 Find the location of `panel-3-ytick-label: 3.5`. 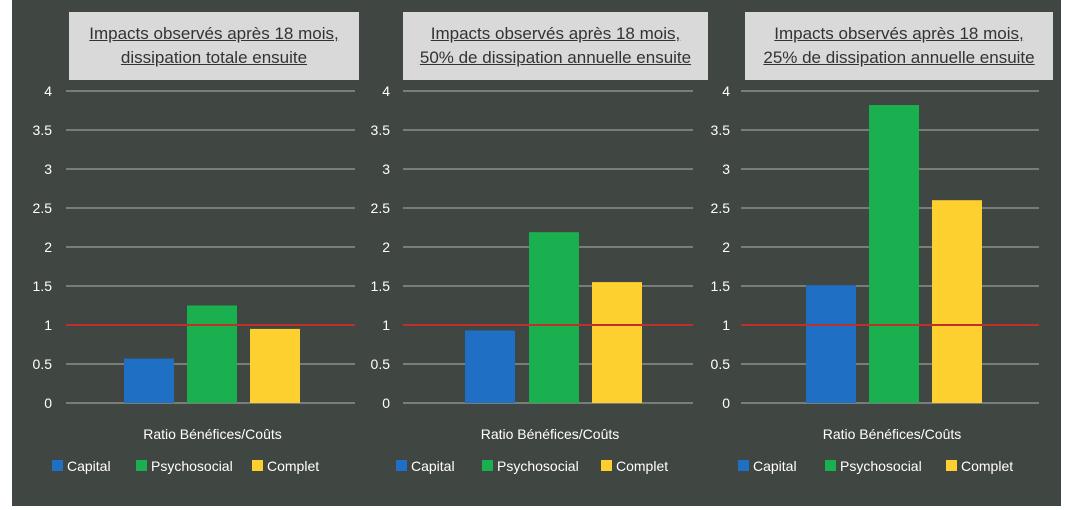

panel-3-ytick-label: 3.5 is located at coordinates (721, 130).